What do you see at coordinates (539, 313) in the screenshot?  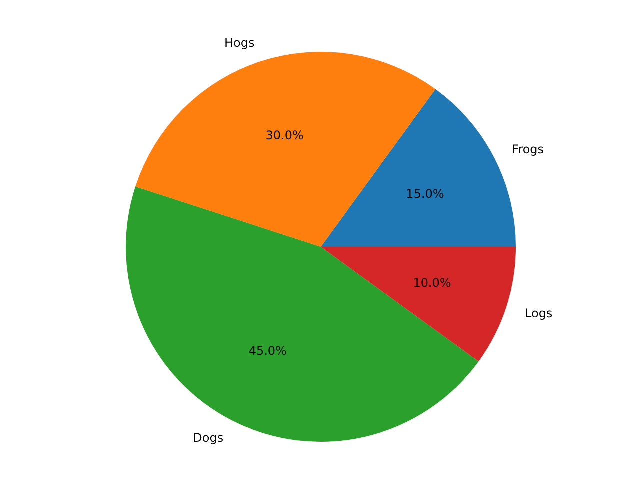 I see `slice-label: Logs` at bounding box center [539, 313].